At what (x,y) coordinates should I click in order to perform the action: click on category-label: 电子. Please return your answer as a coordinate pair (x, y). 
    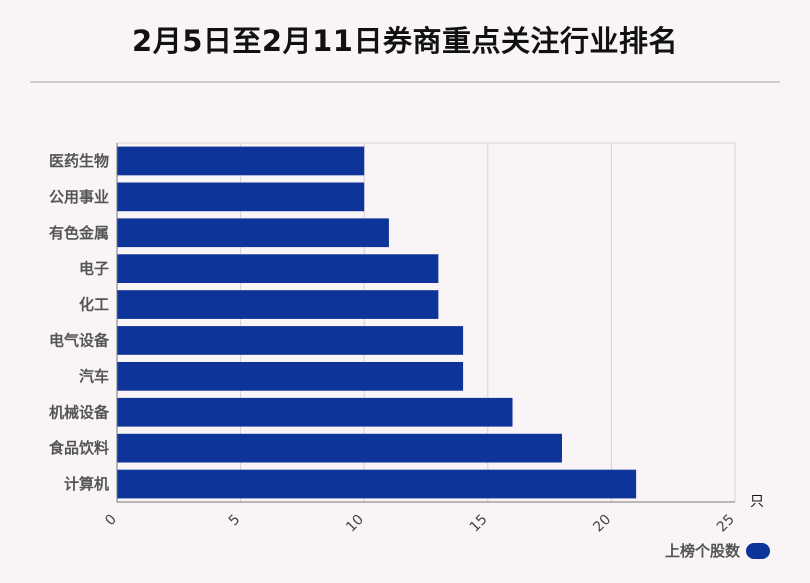
    Looking at the image, I should click on (94, 269).